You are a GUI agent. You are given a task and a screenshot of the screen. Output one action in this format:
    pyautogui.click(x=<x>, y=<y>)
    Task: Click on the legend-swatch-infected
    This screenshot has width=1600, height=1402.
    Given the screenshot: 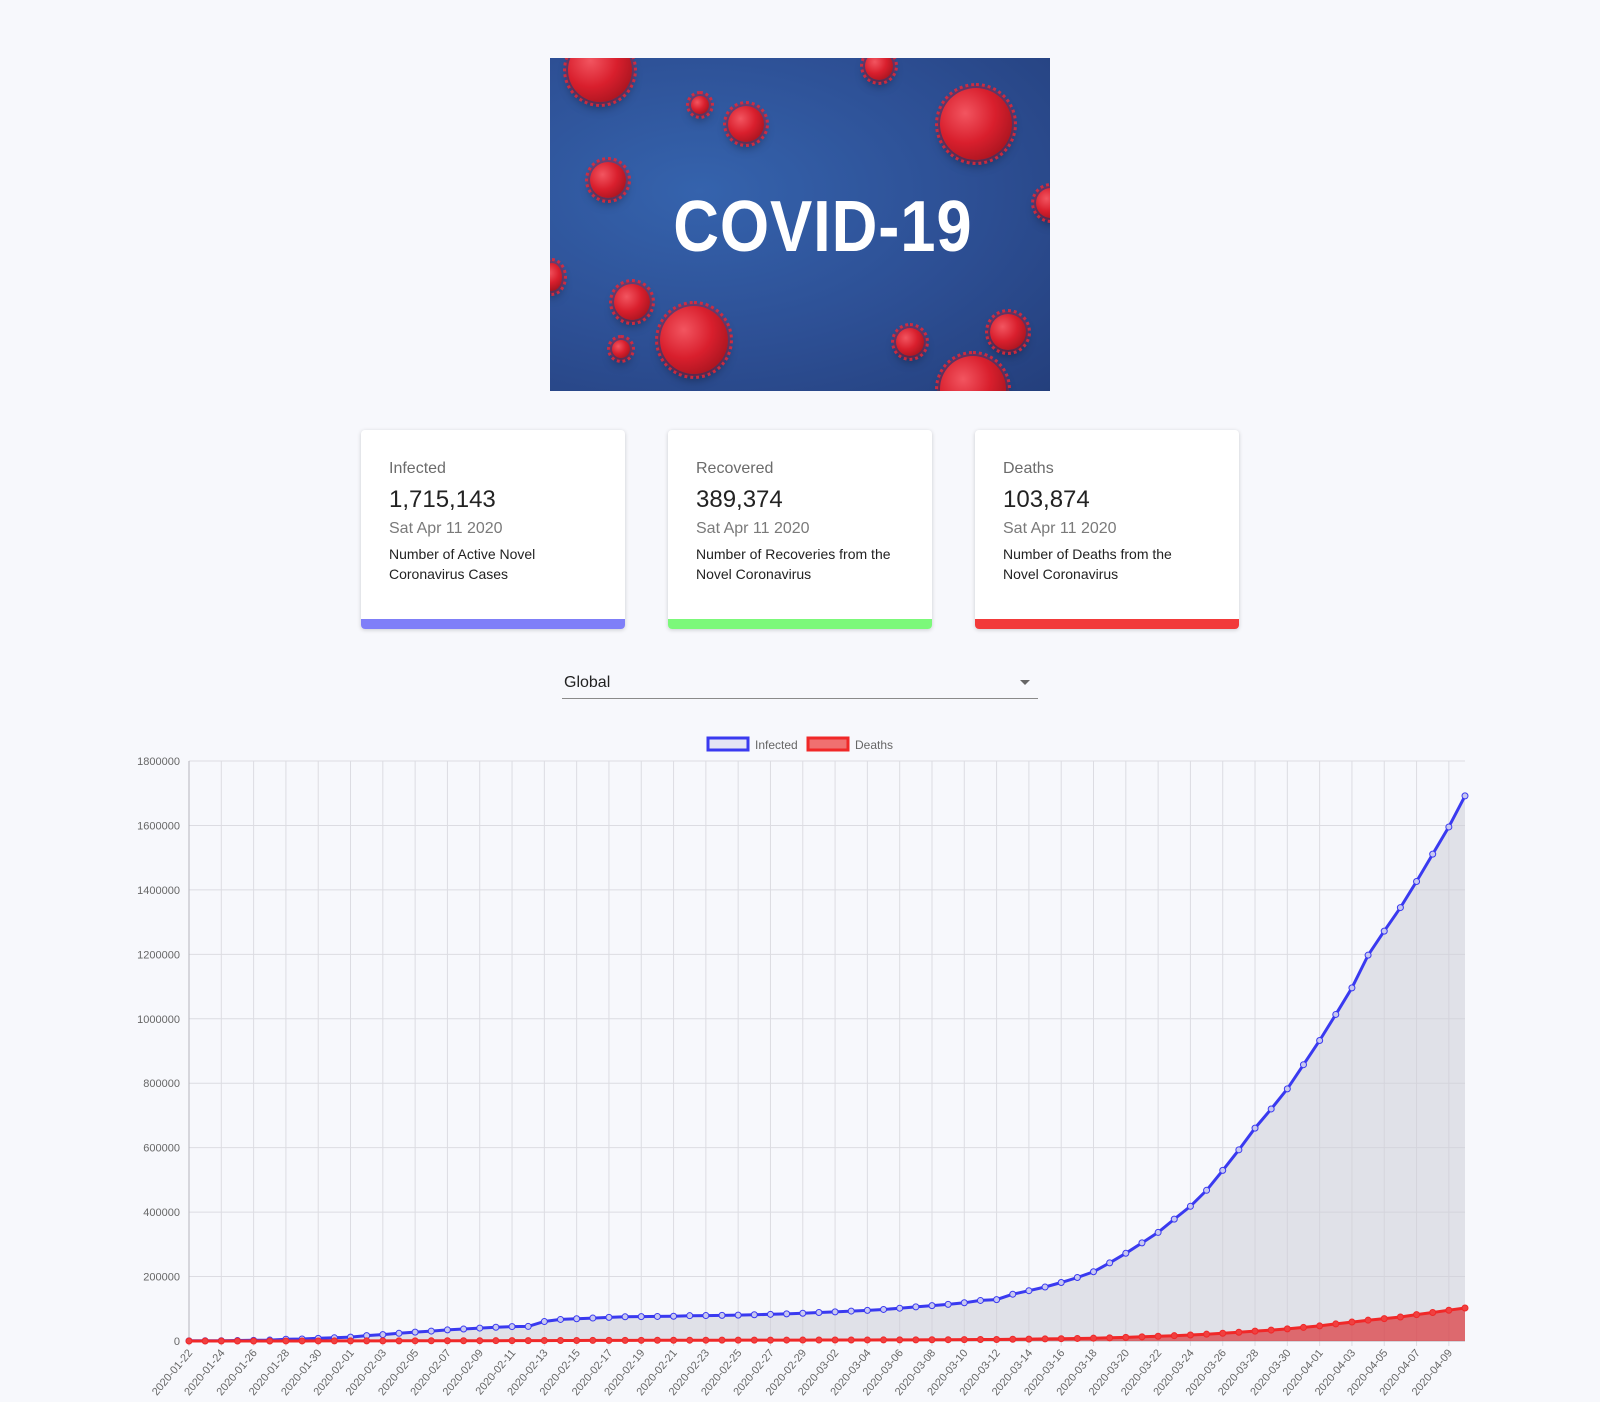 What is the action you would take?
    pyautogui.click(x=728, y=744)
    